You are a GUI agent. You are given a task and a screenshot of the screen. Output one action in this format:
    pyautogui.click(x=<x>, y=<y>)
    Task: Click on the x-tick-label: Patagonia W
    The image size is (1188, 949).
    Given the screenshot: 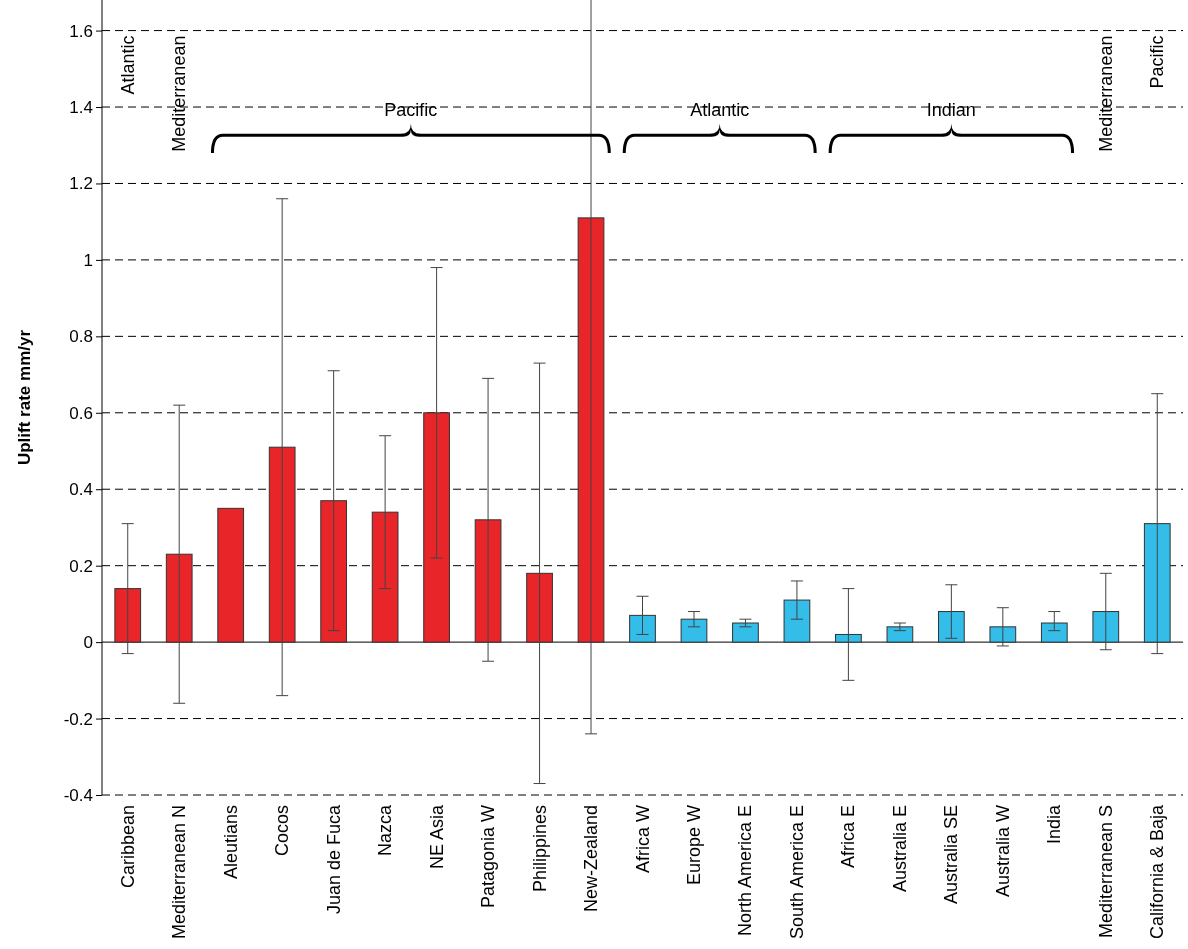 What is the action you would take?
    pyautogui.click(x=488, y=856)
    